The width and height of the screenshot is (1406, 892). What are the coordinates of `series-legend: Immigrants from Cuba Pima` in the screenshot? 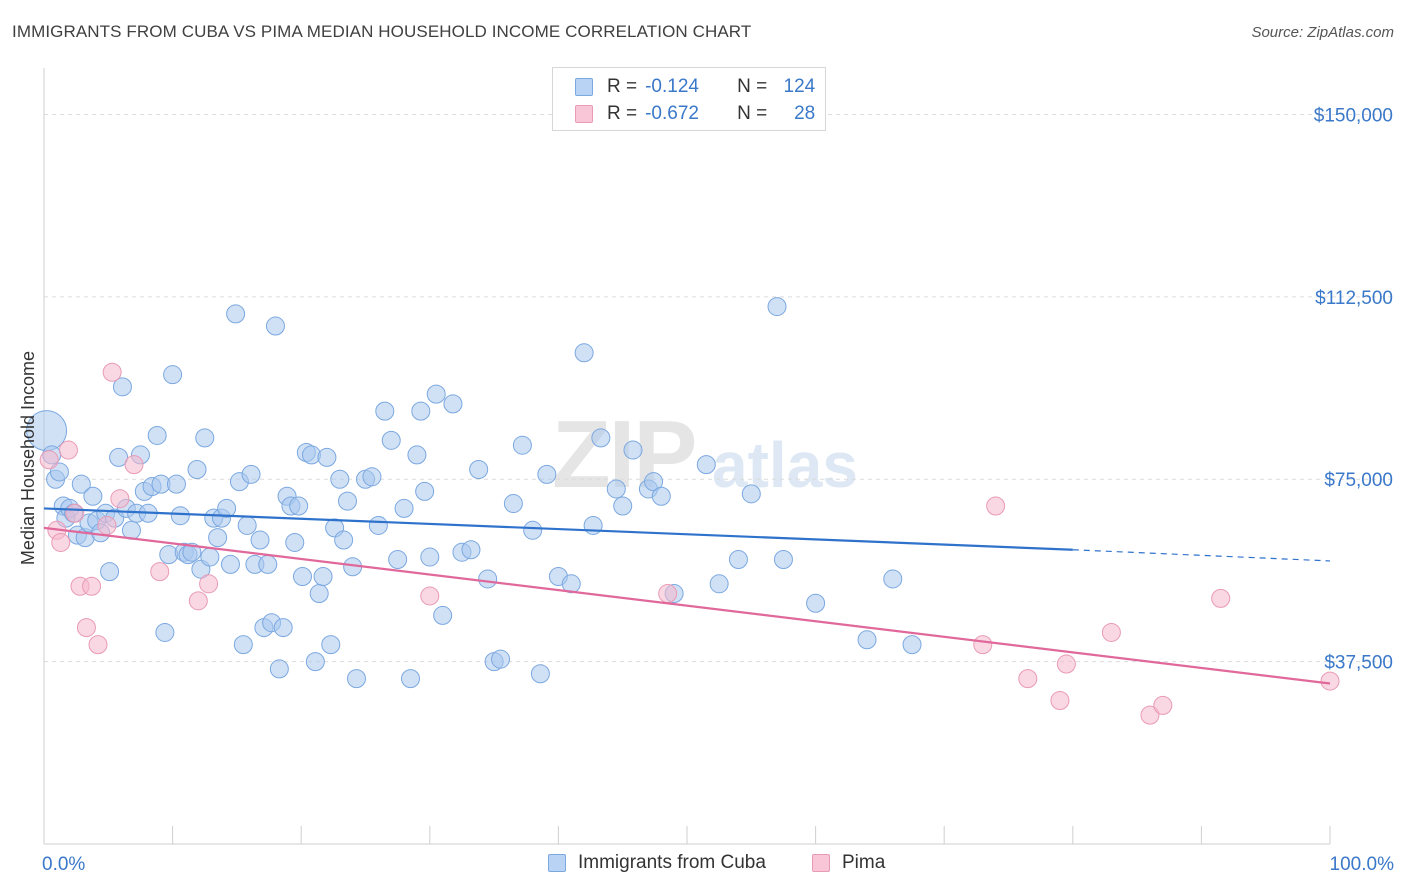 It's located at (703, 865).